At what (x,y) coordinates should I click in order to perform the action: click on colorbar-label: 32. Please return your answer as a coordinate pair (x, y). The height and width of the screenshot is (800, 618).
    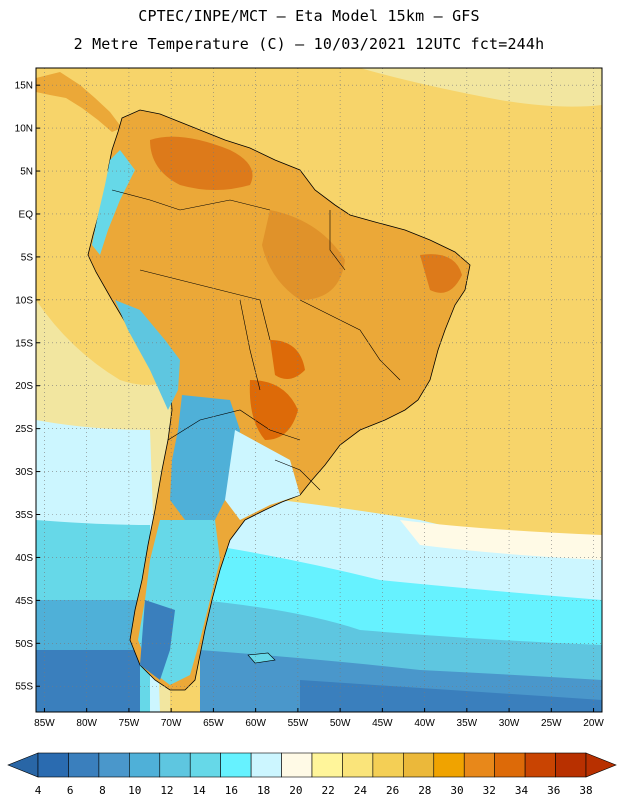
    Looking at the image, I should click on (489, 790).